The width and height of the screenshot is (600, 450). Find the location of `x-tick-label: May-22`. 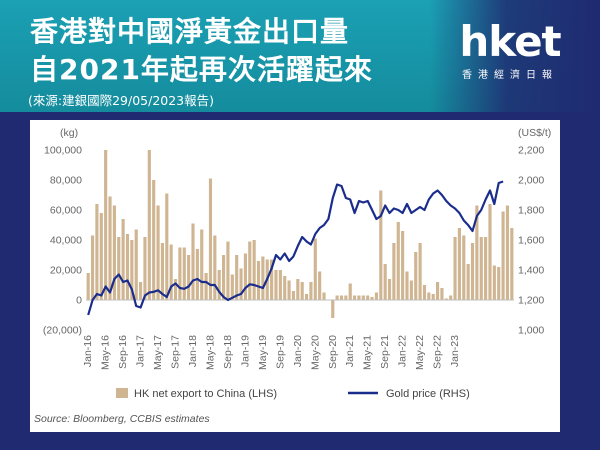

x-tick-label: May-22 is located at coordinates (420, 352).